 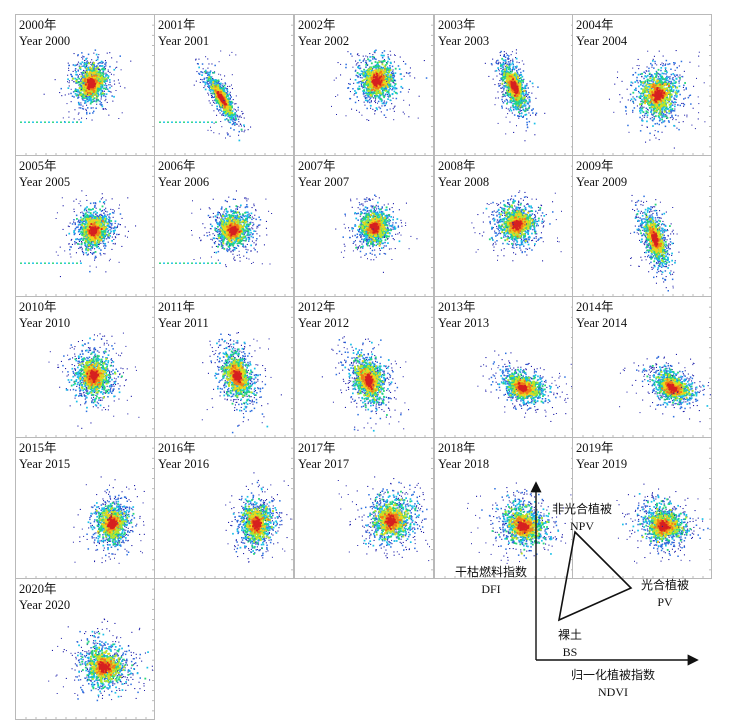 I want to click on year-en: Year 2013, so click(x=463, y=323).